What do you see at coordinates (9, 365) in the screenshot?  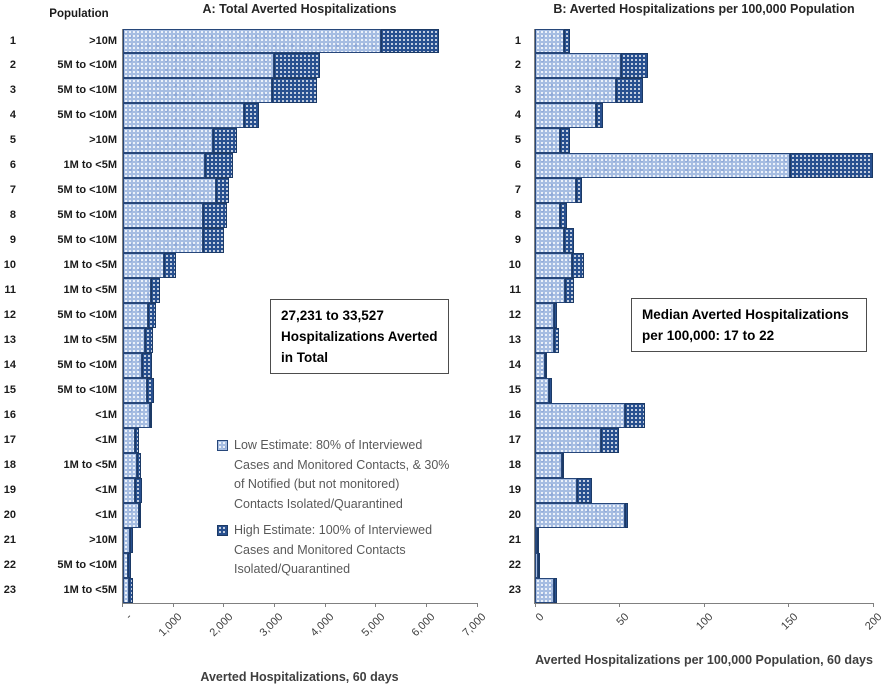 I see `row-number-label: 14` at bounding box center [9, 365].